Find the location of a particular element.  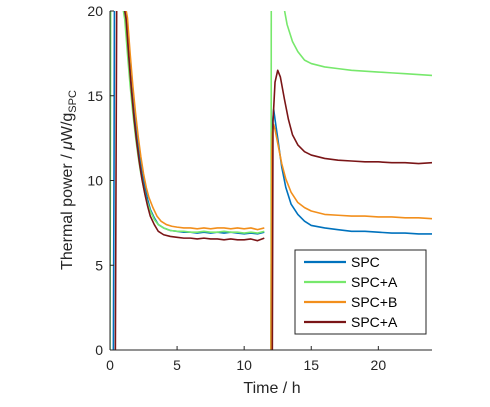

legend-label: SPC is located at coordinates (365, 262).